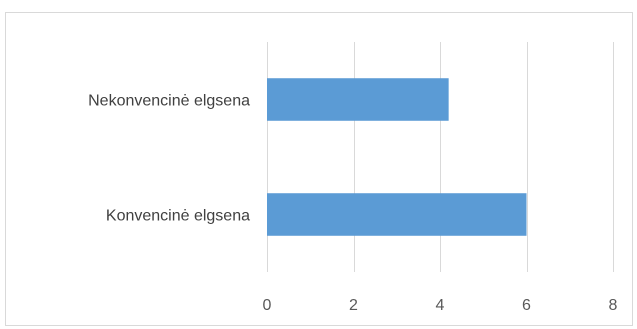  What do you see at coordinates (169, 101) in the screenshot?
I see `category-label: Nekonvencinė elgsena` at bounding box center [169, 101].